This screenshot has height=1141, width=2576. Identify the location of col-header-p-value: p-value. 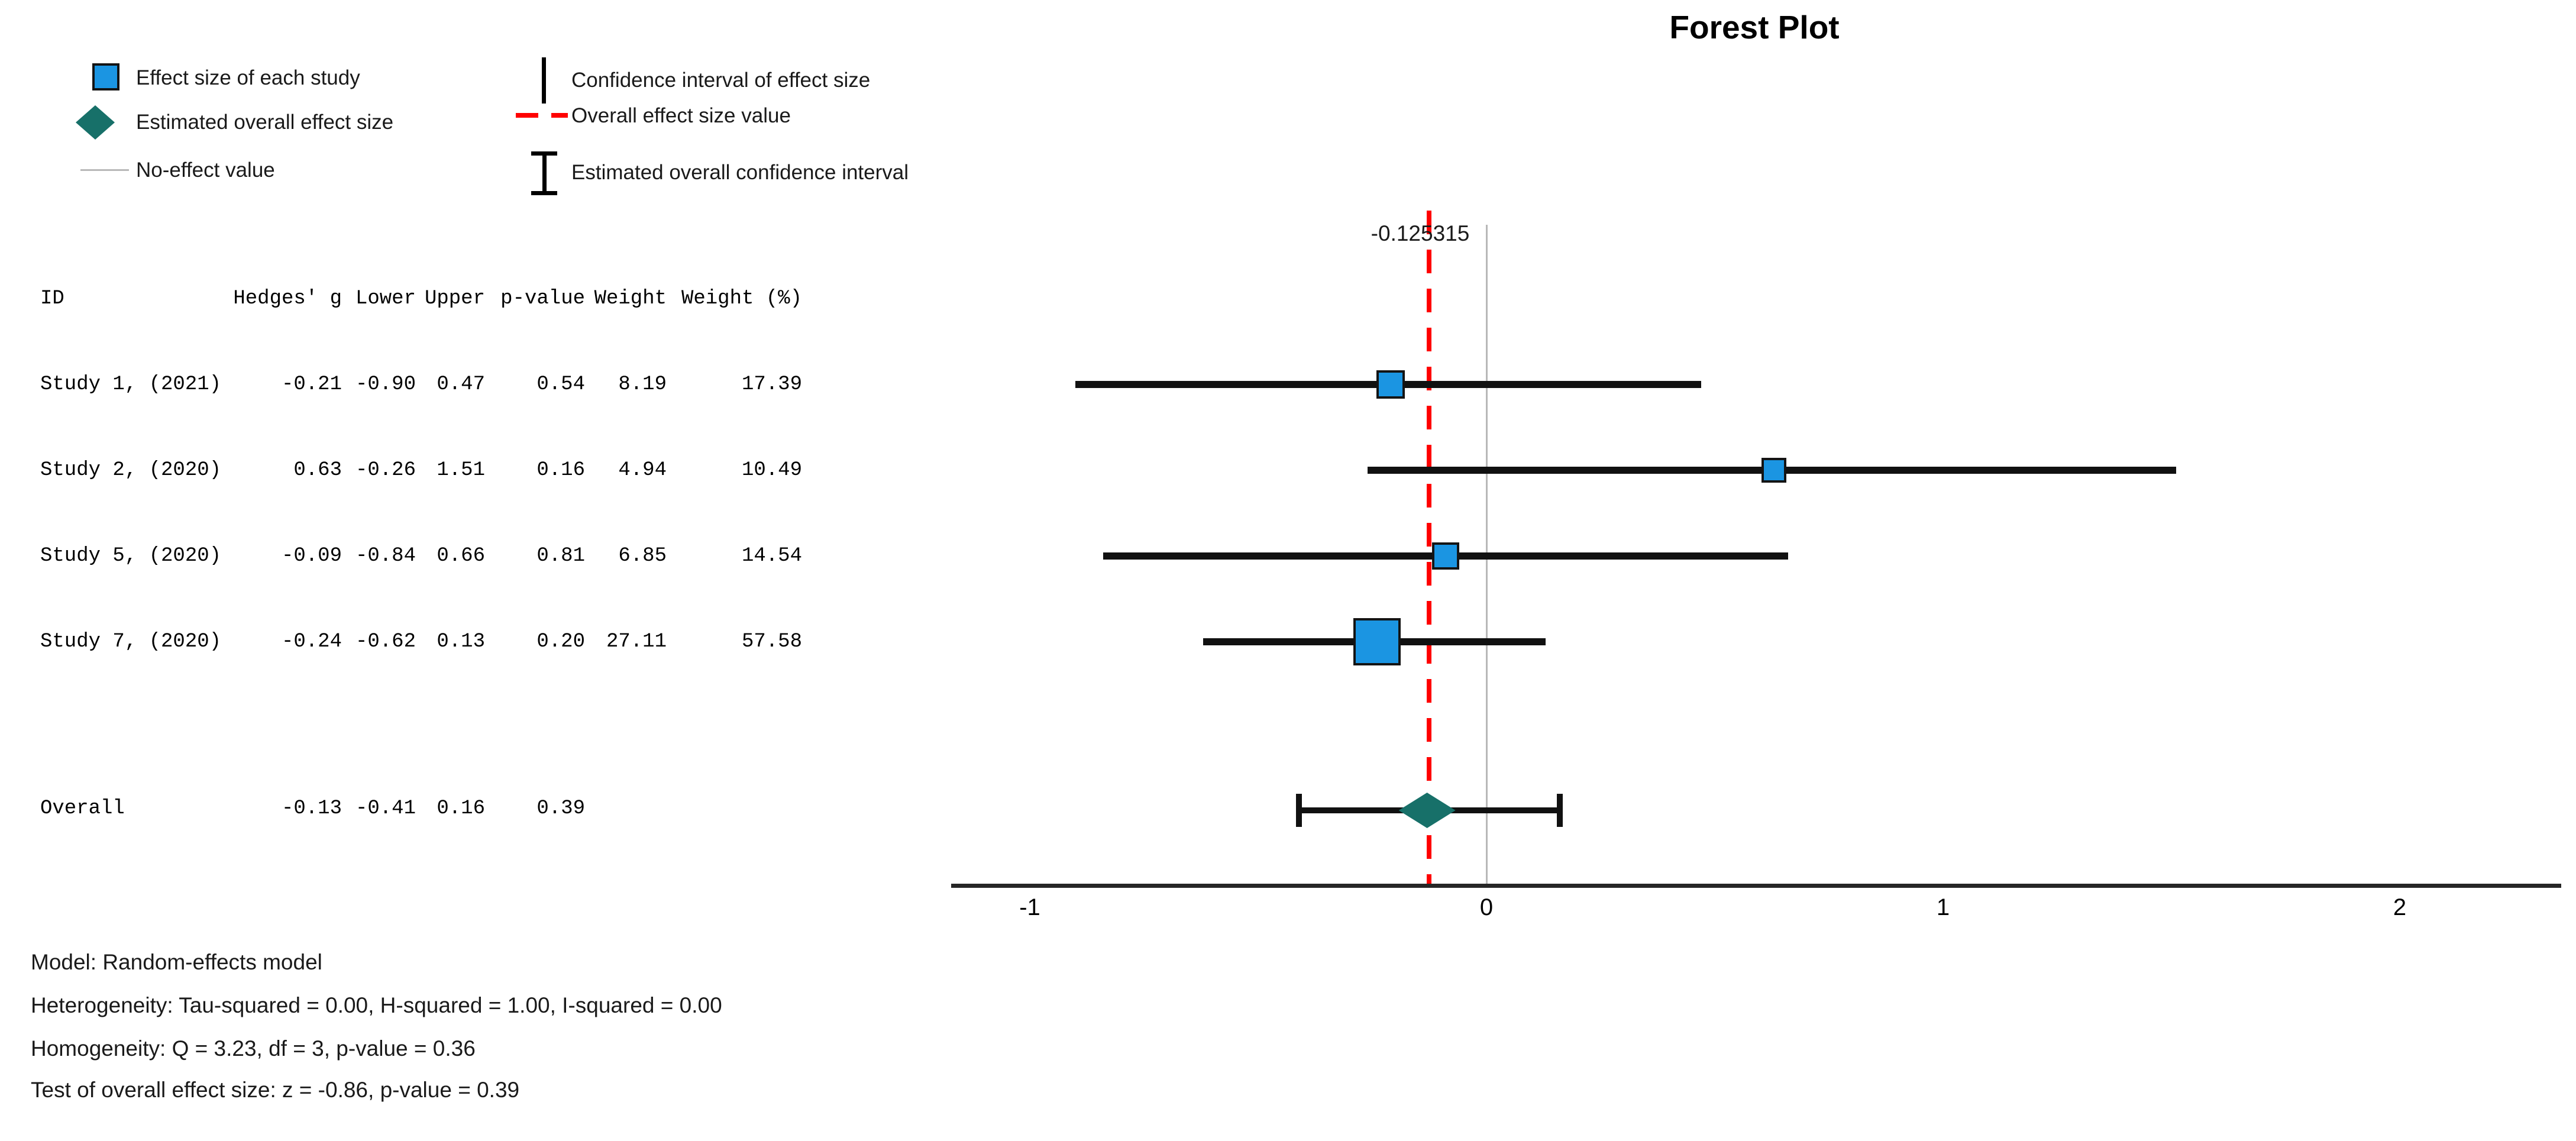
(542, 298).